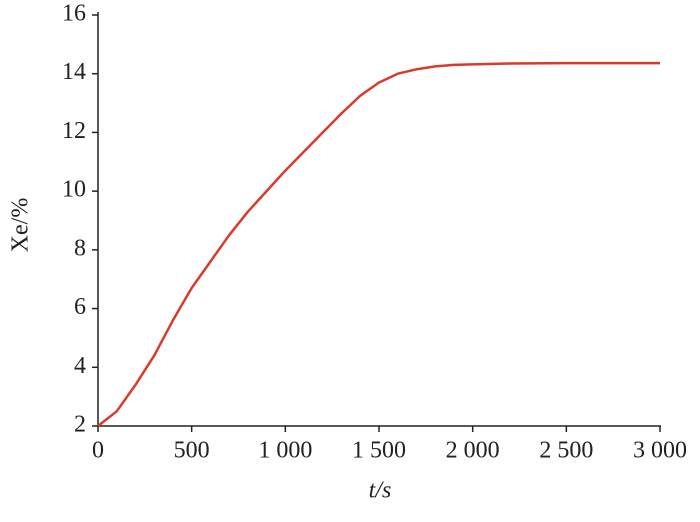 This screenshot has width=700, height=522. I want to click on y-tick-label: 10, so click(74, 190).